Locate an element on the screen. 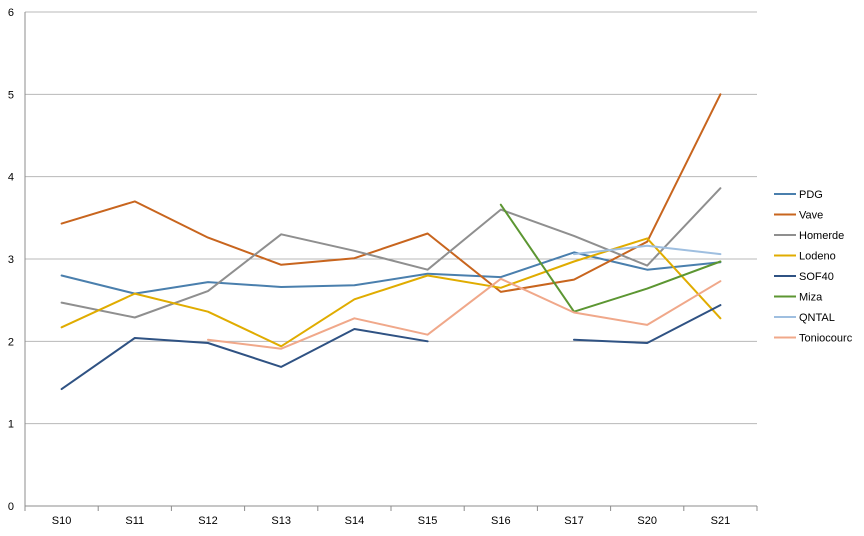 This screenshot has height=536, width=864. y-tick-label: 5 is located at coordinates (11, 95).